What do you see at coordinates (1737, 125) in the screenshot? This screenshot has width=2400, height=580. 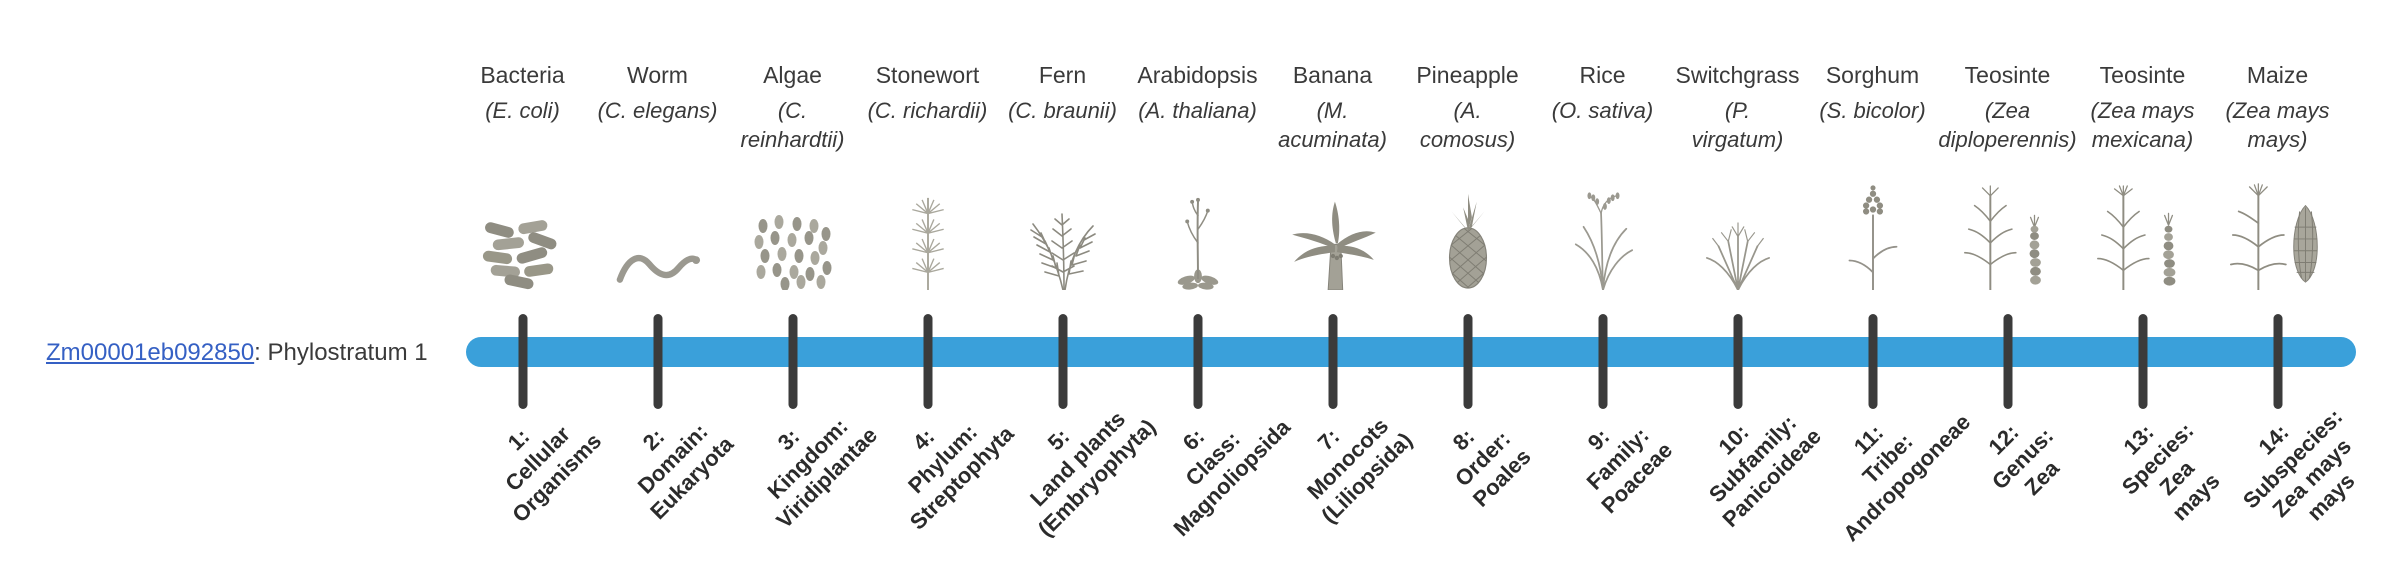 I see `organism-scientific-name: (P. virgatum)` at bounding box center [1737, 125].